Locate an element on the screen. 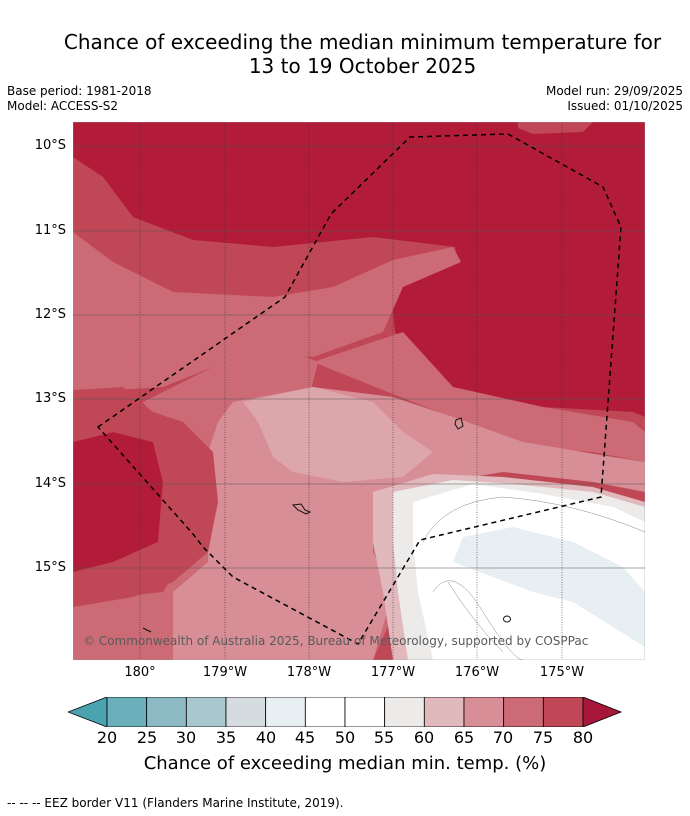 The height and width of the screenshot is (816, 690). colorbar-tick-50: 50 is located at coordinates (345, 737).